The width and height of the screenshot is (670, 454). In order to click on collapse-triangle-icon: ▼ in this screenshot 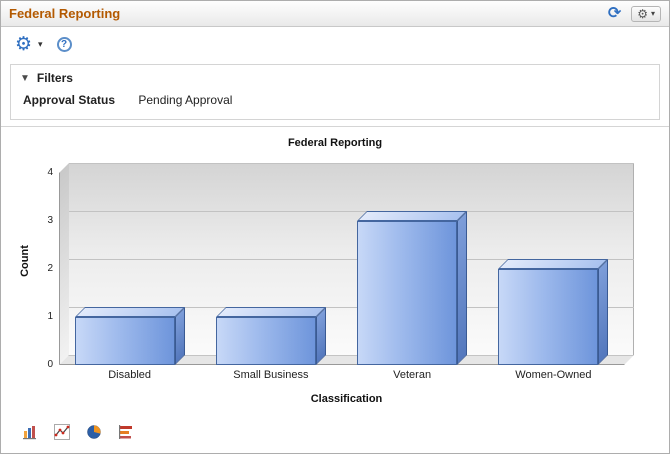, I will do `click(25, 78)`.